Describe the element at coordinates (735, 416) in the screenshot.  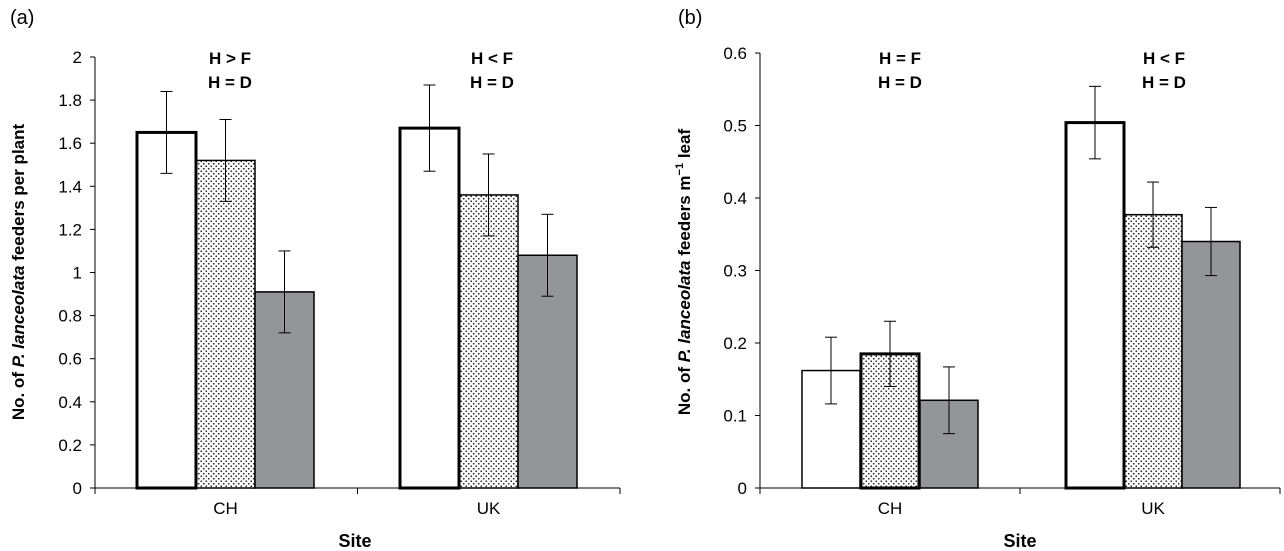
I see `y-tick-label: 0.1` at that location.